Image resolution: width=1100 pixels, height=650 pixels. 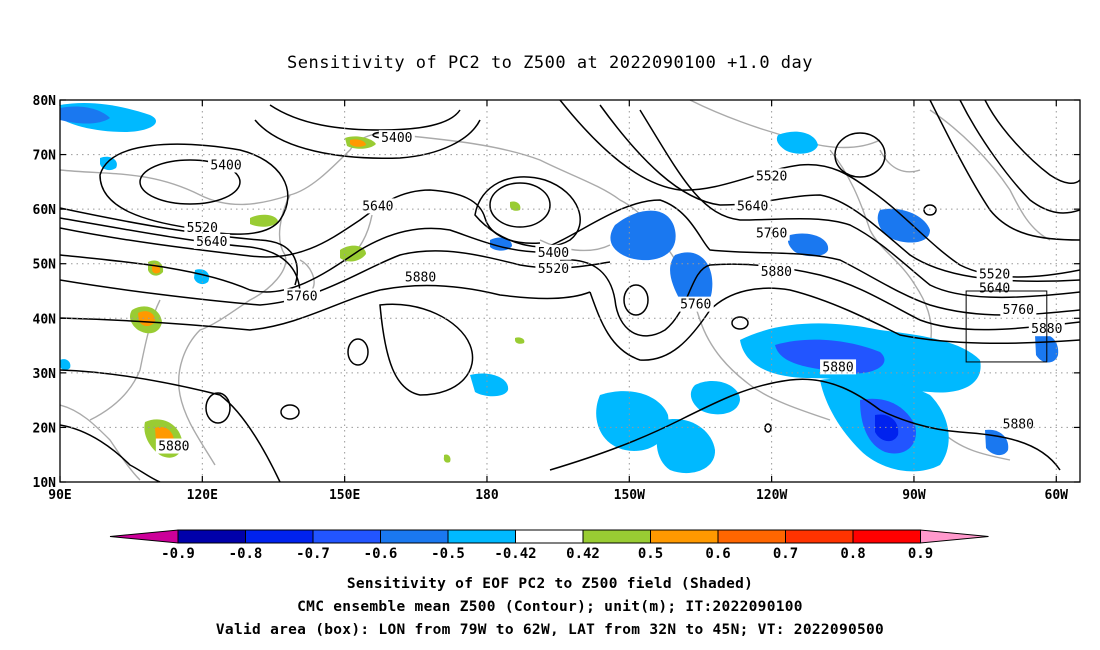 What do you see at coordinates (629, 495) in the screenshot?
I see `x-tick-label: 150W` at bounding box center [629, 495].